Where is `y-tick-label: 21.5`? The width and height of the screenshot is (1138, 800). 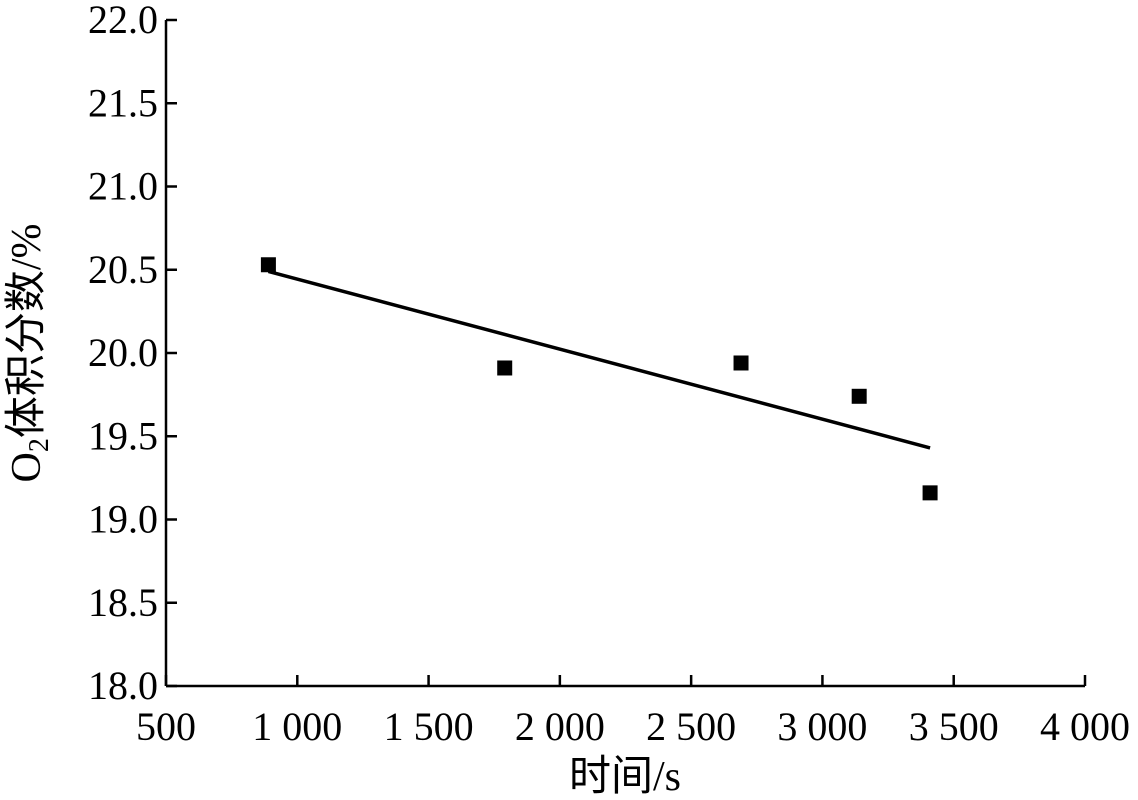 y-tick-label: 21.5 is located at coordinates (123, 102).